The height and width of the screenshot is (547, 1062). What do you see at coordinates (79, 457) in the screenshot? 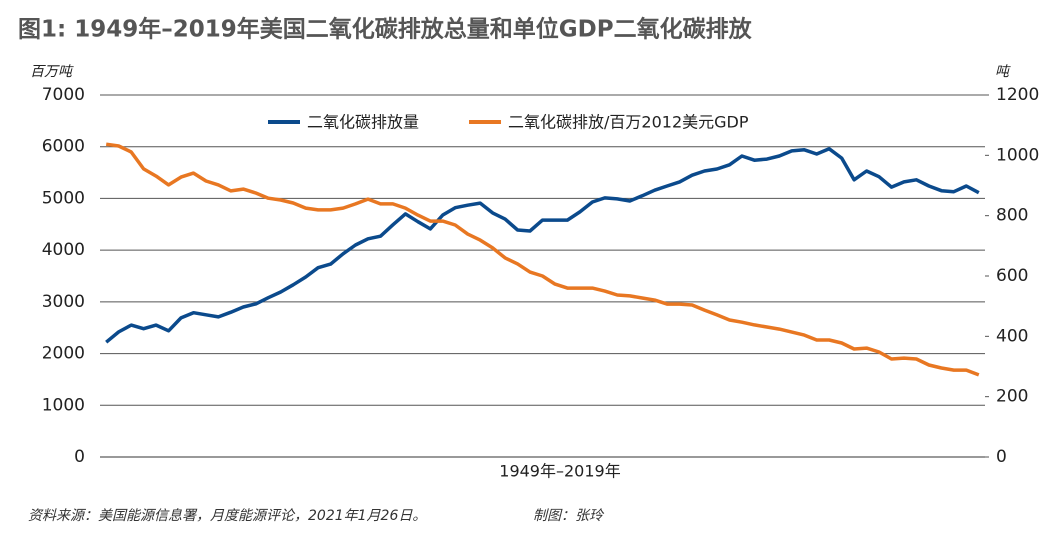
I see `y-tick-label: 0` at bounding box center [79, 457].